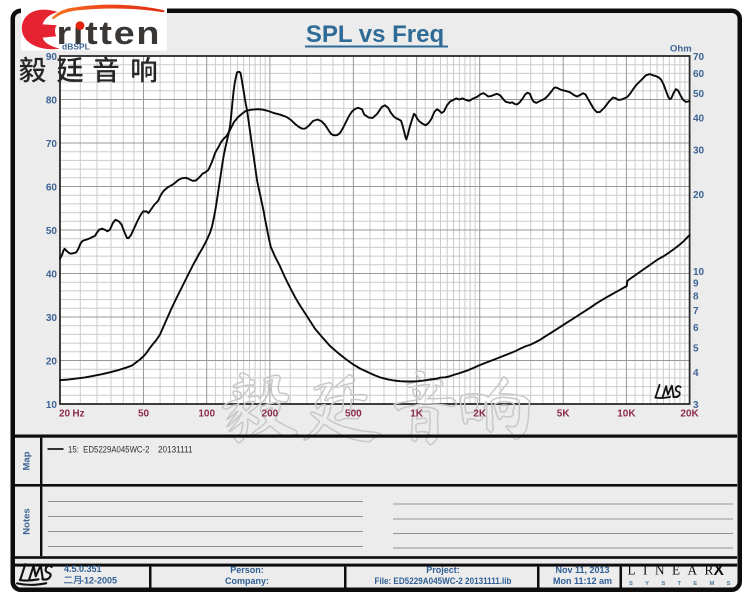 Image resolution: width=750 pixels, height=600 pixels. I want to click on svg-text: 3, so click(696, 405).